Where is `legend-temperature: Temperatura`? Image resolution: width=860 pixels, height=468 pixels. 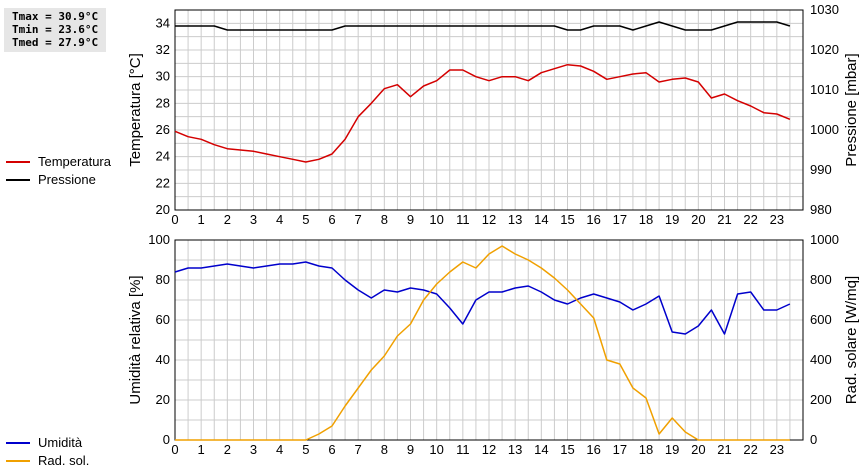
legend-temperature: Temperatura is located at coordinates (58, 161).